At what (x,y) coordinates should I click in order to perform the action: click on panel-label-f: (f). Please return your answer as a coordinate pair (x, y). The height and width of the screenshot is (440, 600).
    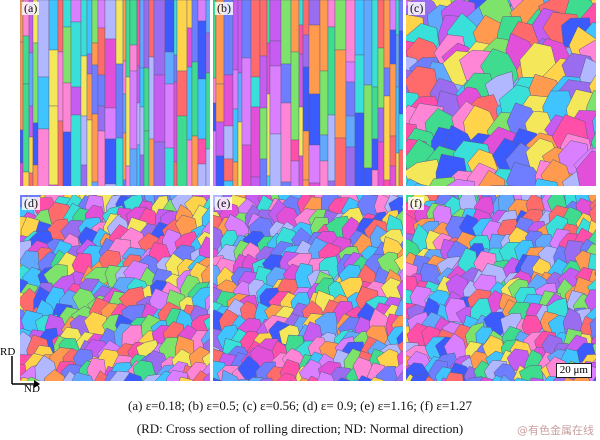
    Looking at the image, I should click on (416, 203).